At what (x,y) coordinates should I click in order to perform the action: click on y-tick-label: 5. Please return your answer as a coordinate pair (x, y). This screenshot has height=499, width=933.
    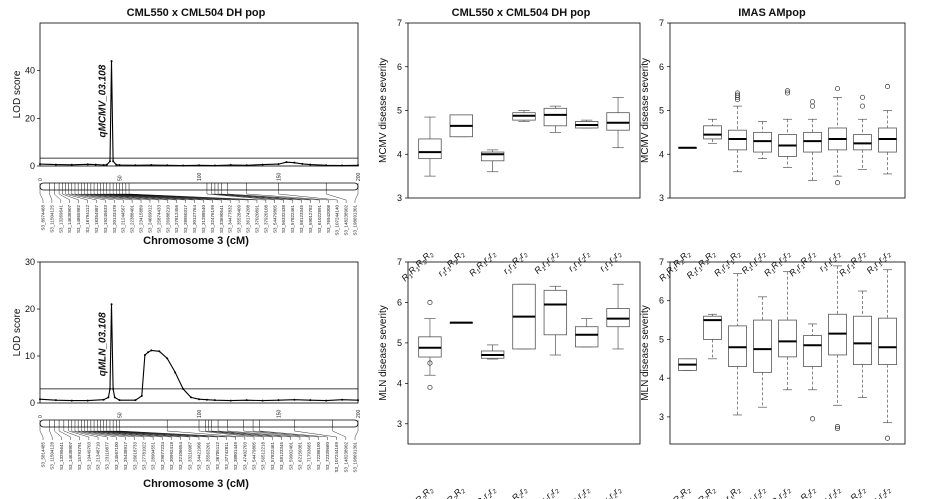
    Looking at the image, I should click on (661, 339).